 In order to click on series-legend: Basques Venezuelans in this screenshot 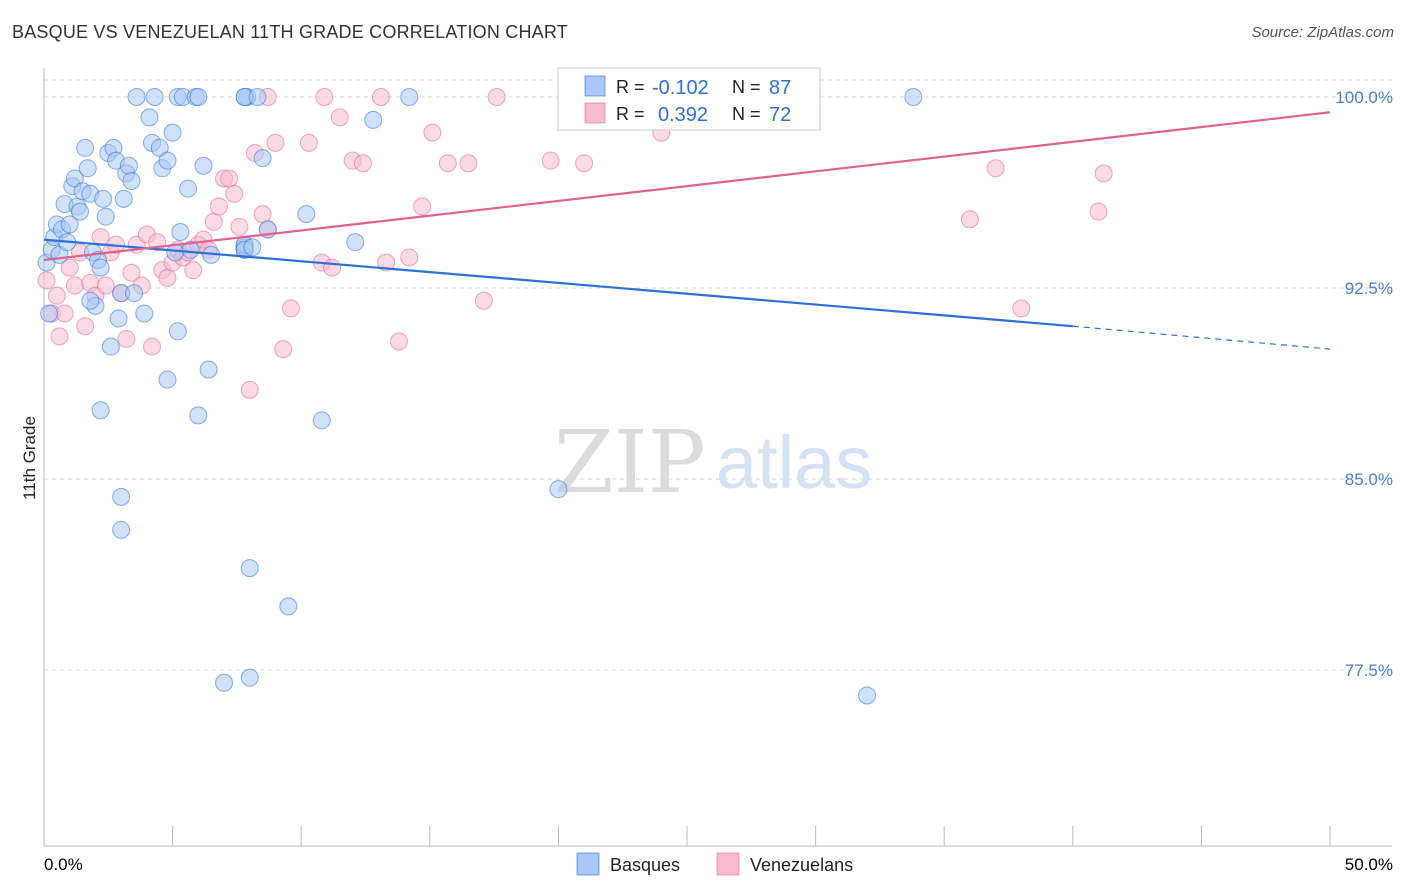, I will do `click(714, 864)`.